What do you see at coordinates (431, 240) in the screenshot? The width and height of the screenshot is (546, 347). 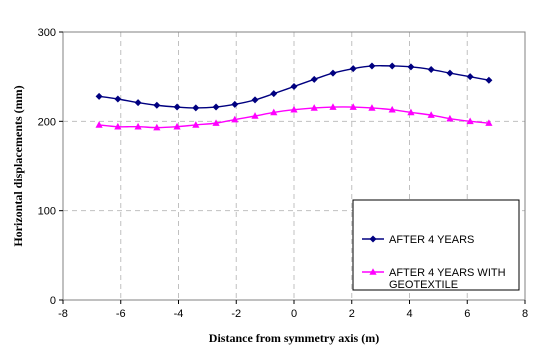 I see `legend-label: AFTER 4 YEARS` at bounding box center [431, 240].